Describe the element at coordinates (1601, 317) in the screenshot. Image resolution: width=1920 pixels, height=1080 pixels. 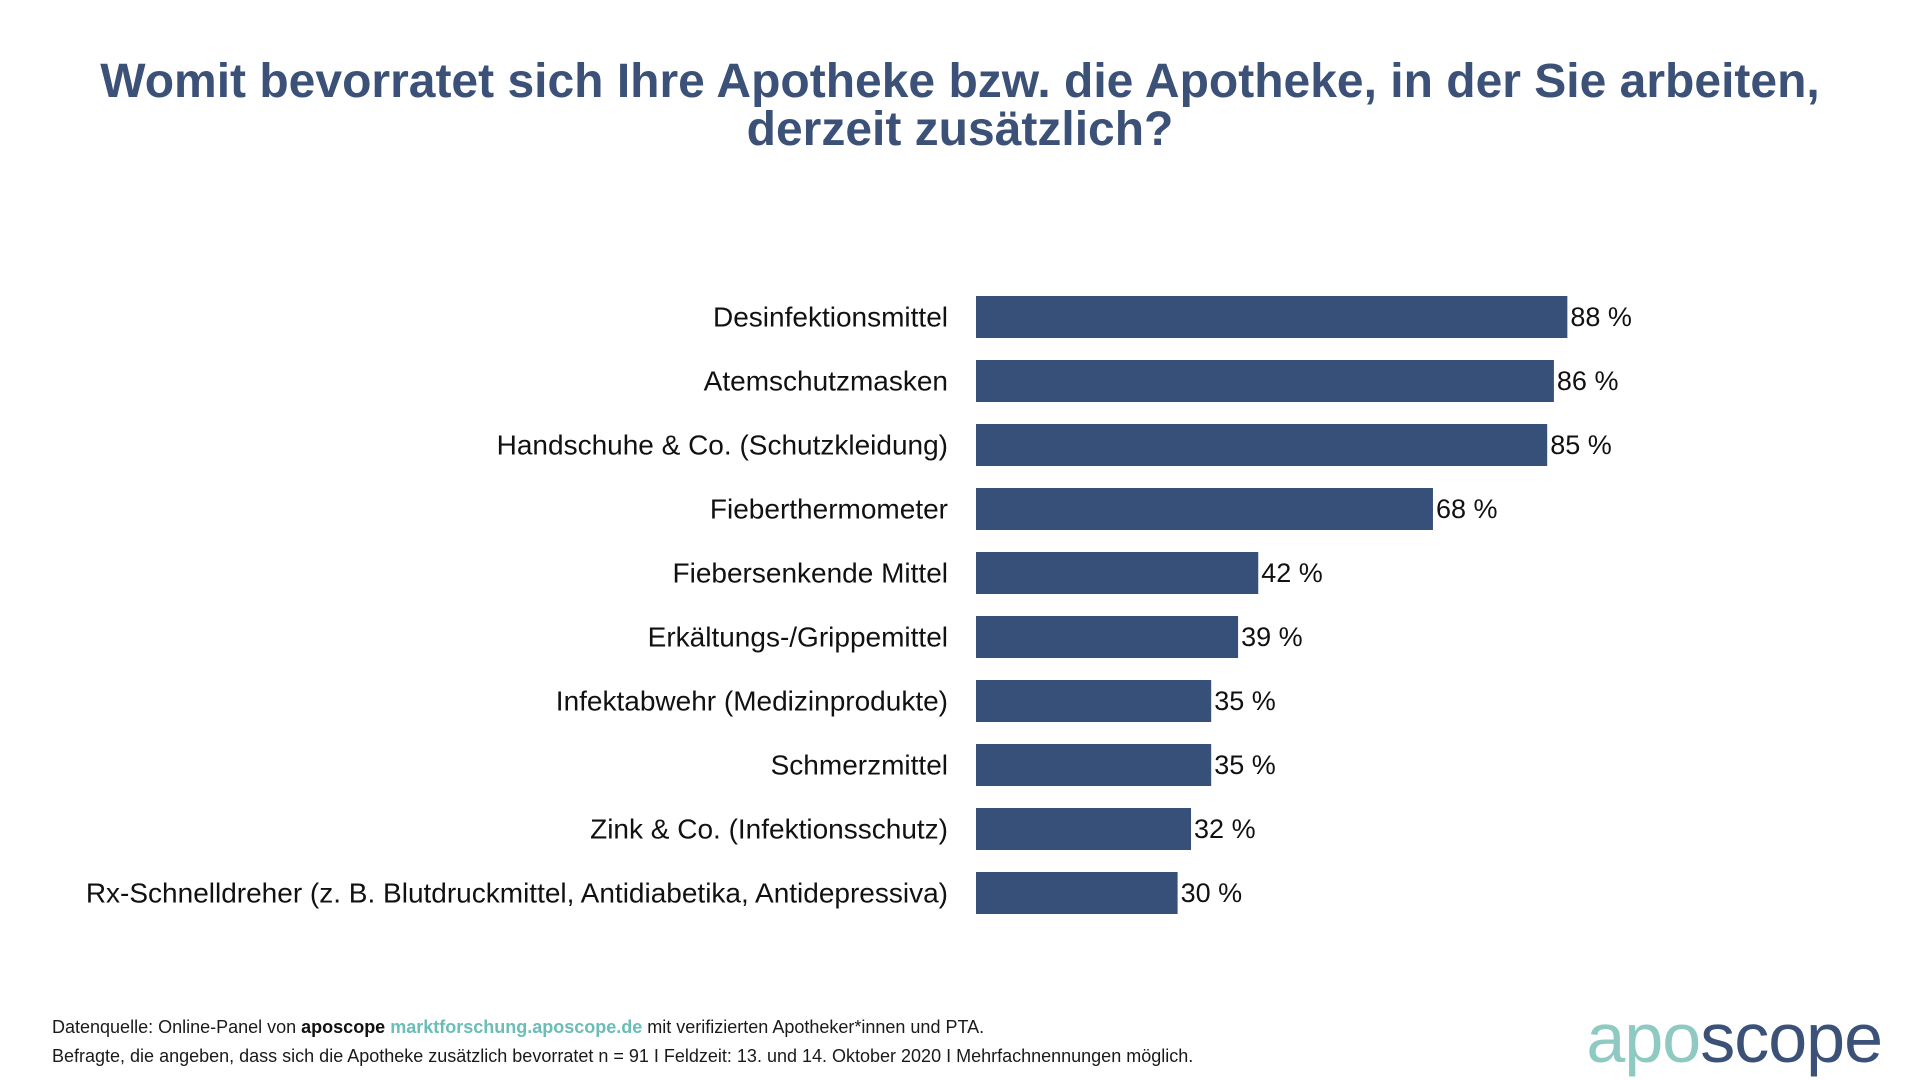
I see `value-label: 88 %` at that location.